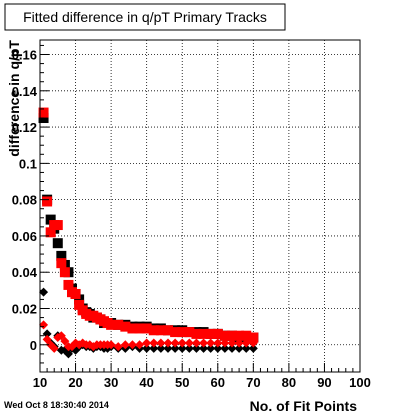  What do you see at coordinates (146, 382) in the screenshot?
I see `x-tick-label: 40` at bounding box center [146, 382].